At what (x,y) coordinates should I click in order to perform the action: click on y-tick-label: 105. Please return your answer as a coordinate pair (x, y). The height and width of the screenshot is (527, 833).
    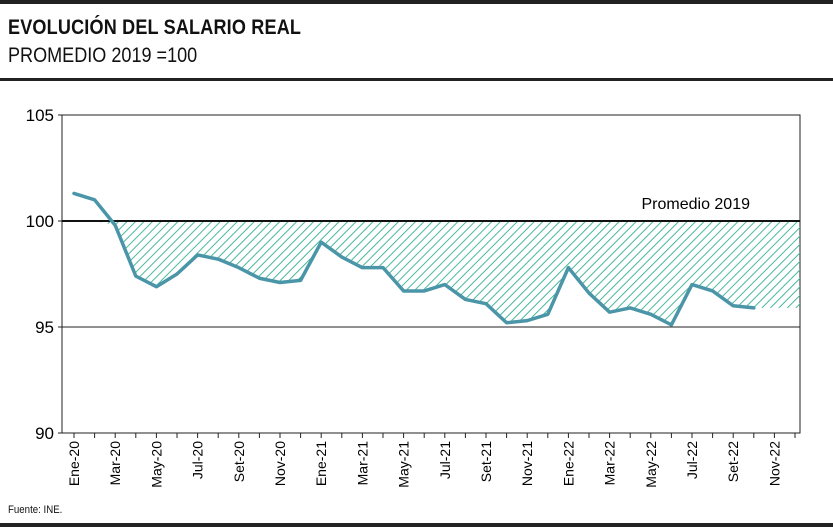
    Looking at the image, I should click on (40, 115).